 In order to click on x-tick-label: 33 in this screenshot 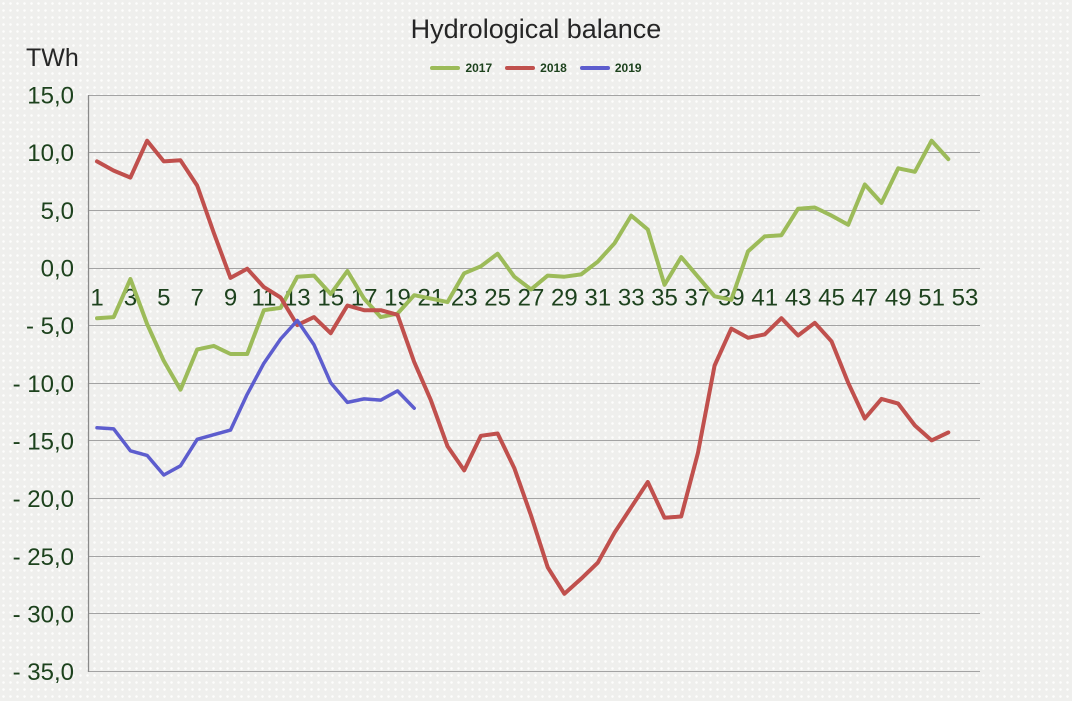, I will do `click(631, 298)`.